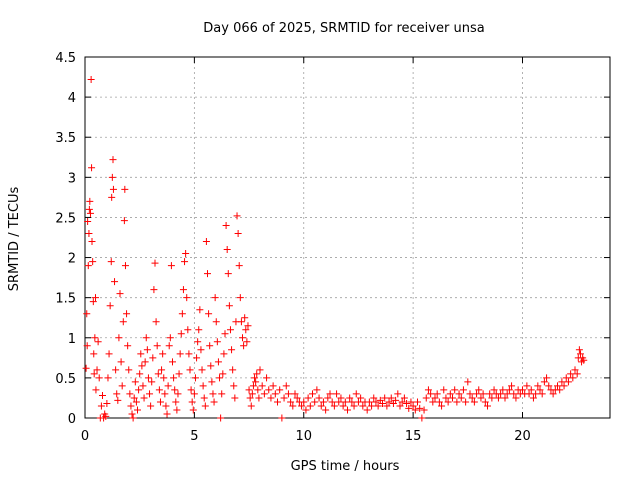  I want to click on x-tick-label: 0, so click(85, 436).